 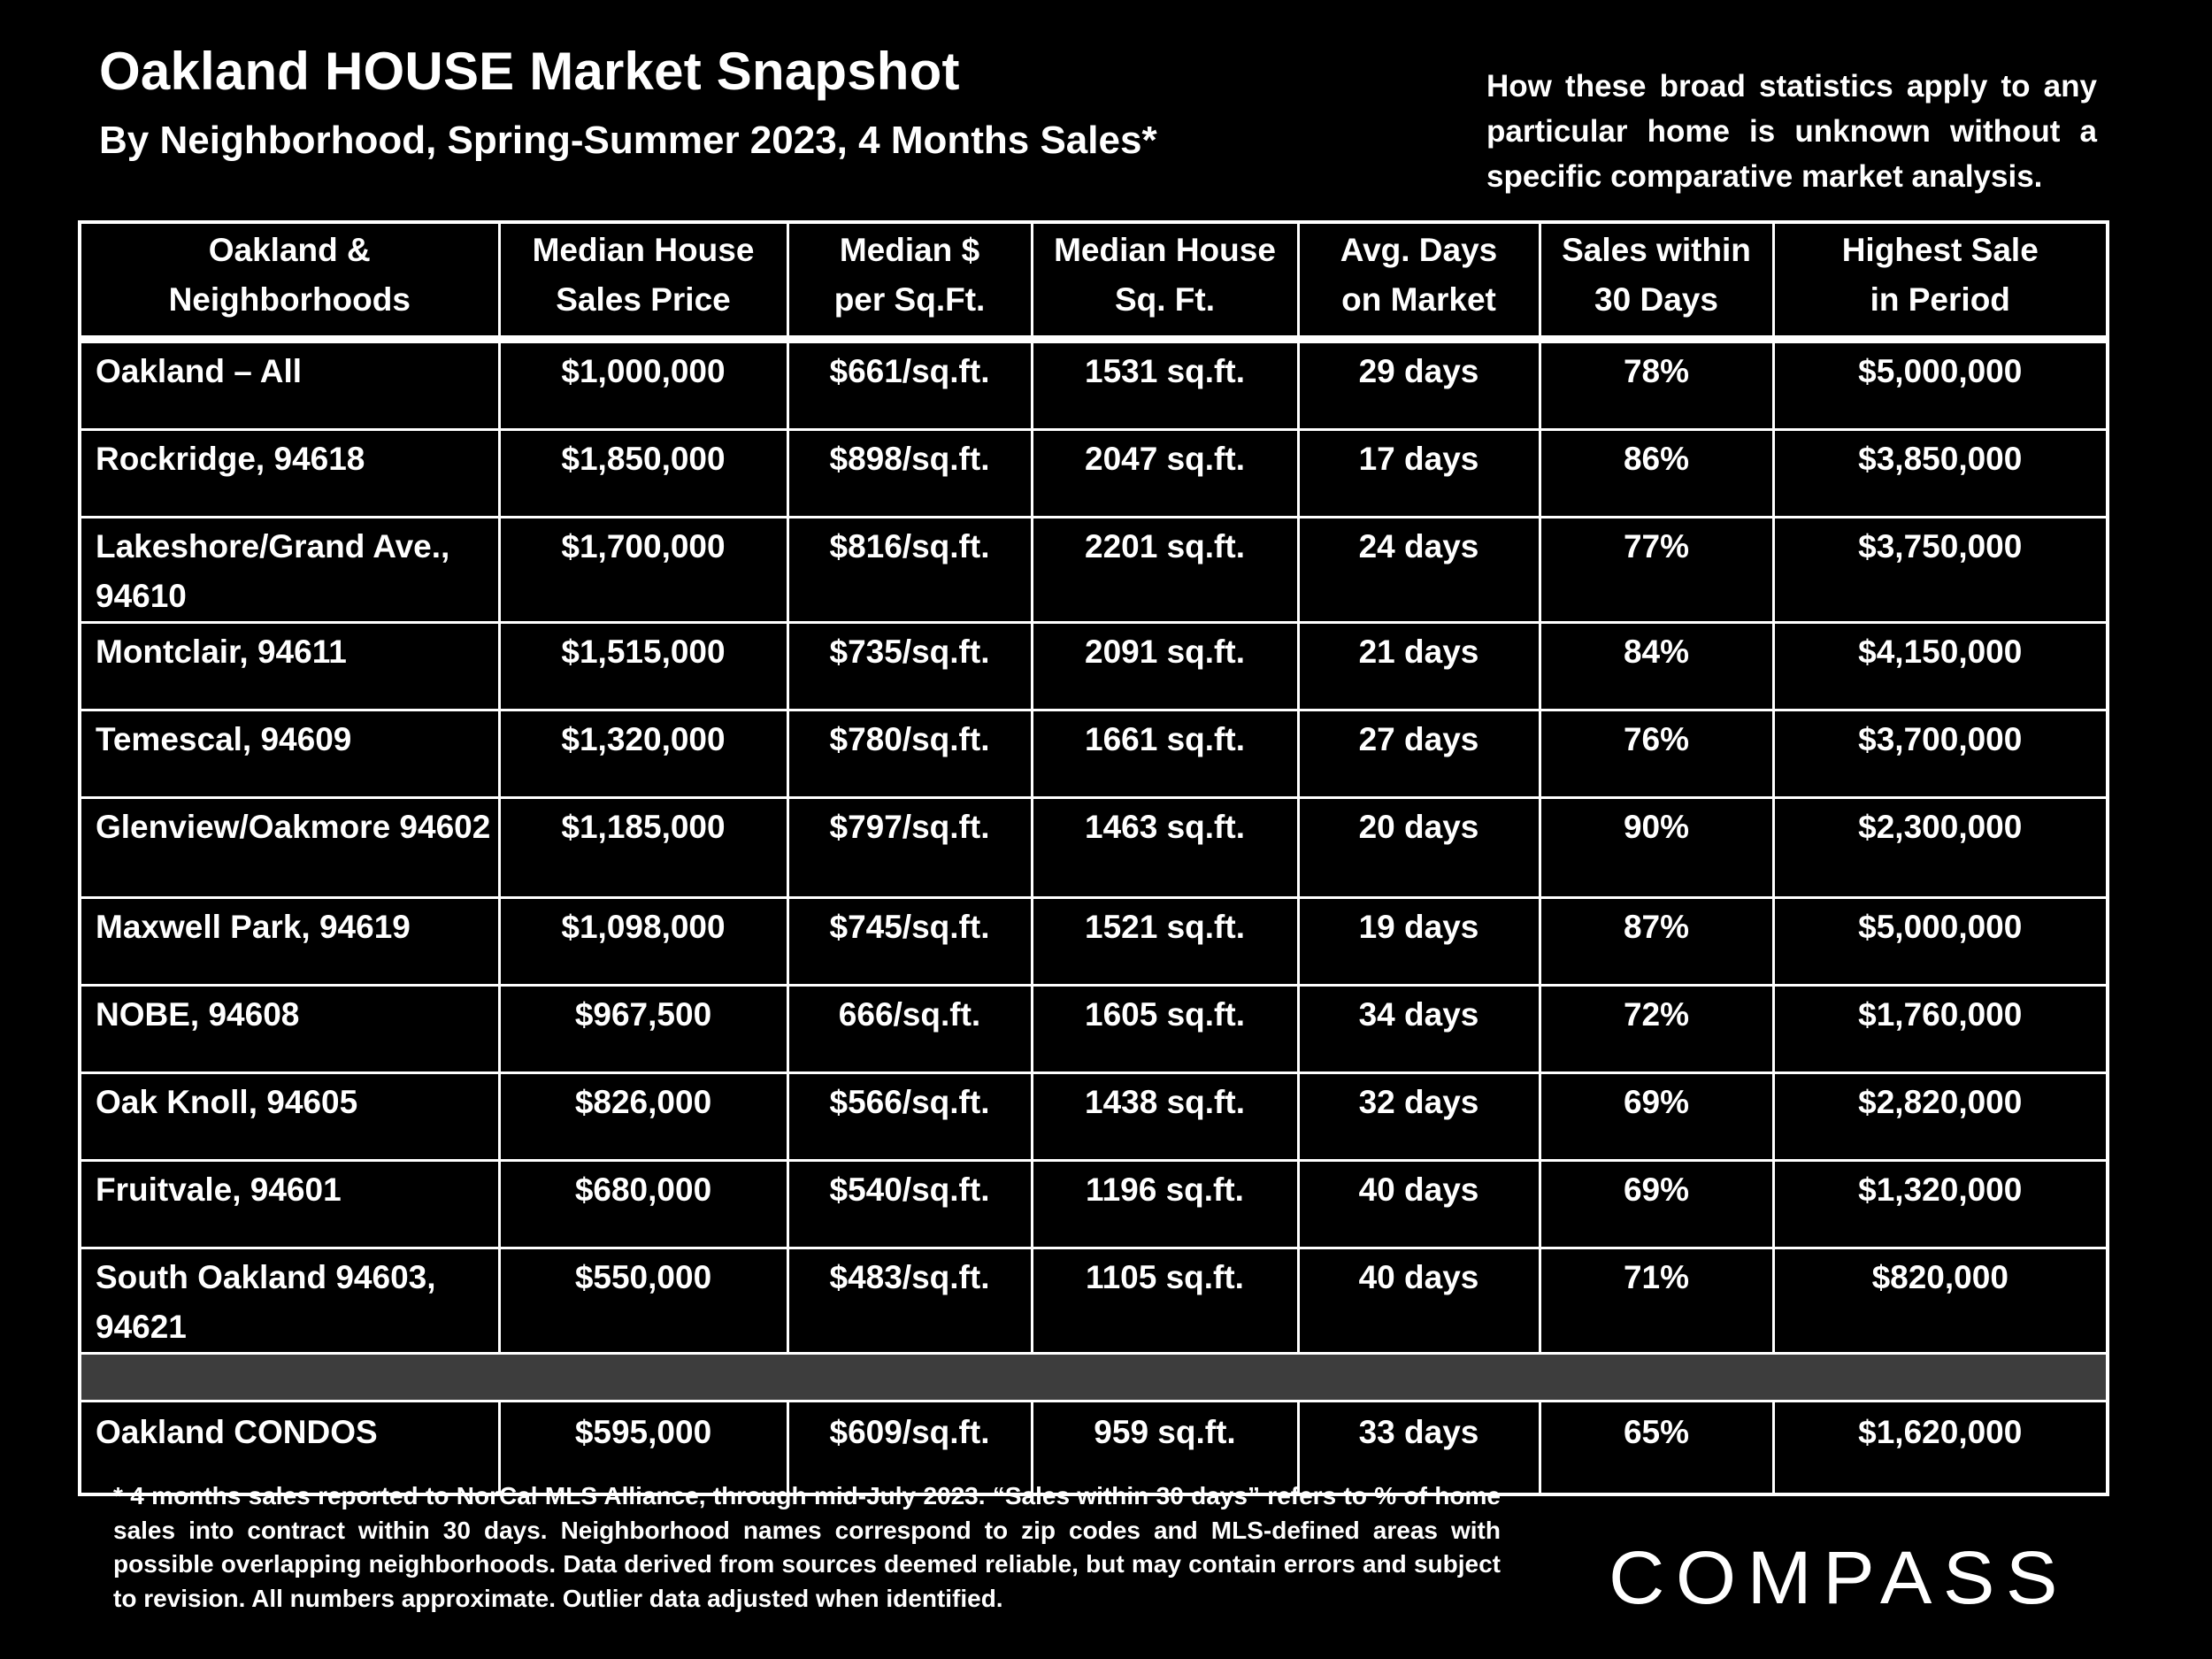 I want to click on column-header-line: per Sq.Ft., so click(x=910, y=299).